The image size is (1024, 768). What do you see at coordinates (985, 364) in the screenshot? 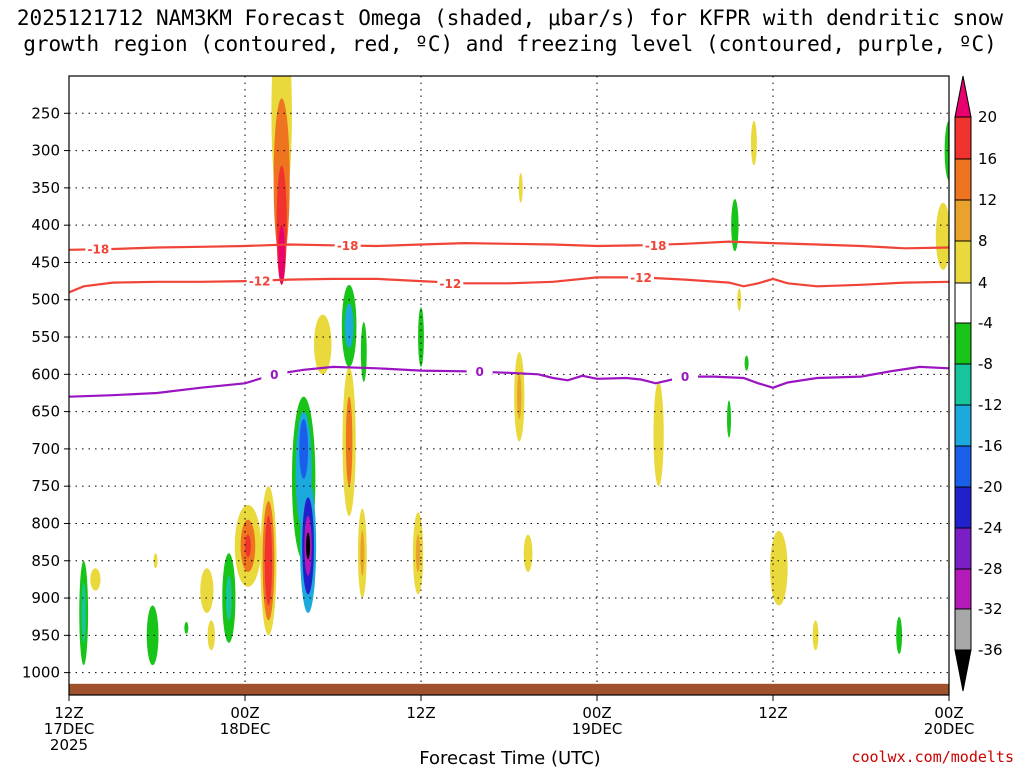
I see `colorbar-label: -8` at bounding box center [985, 364].